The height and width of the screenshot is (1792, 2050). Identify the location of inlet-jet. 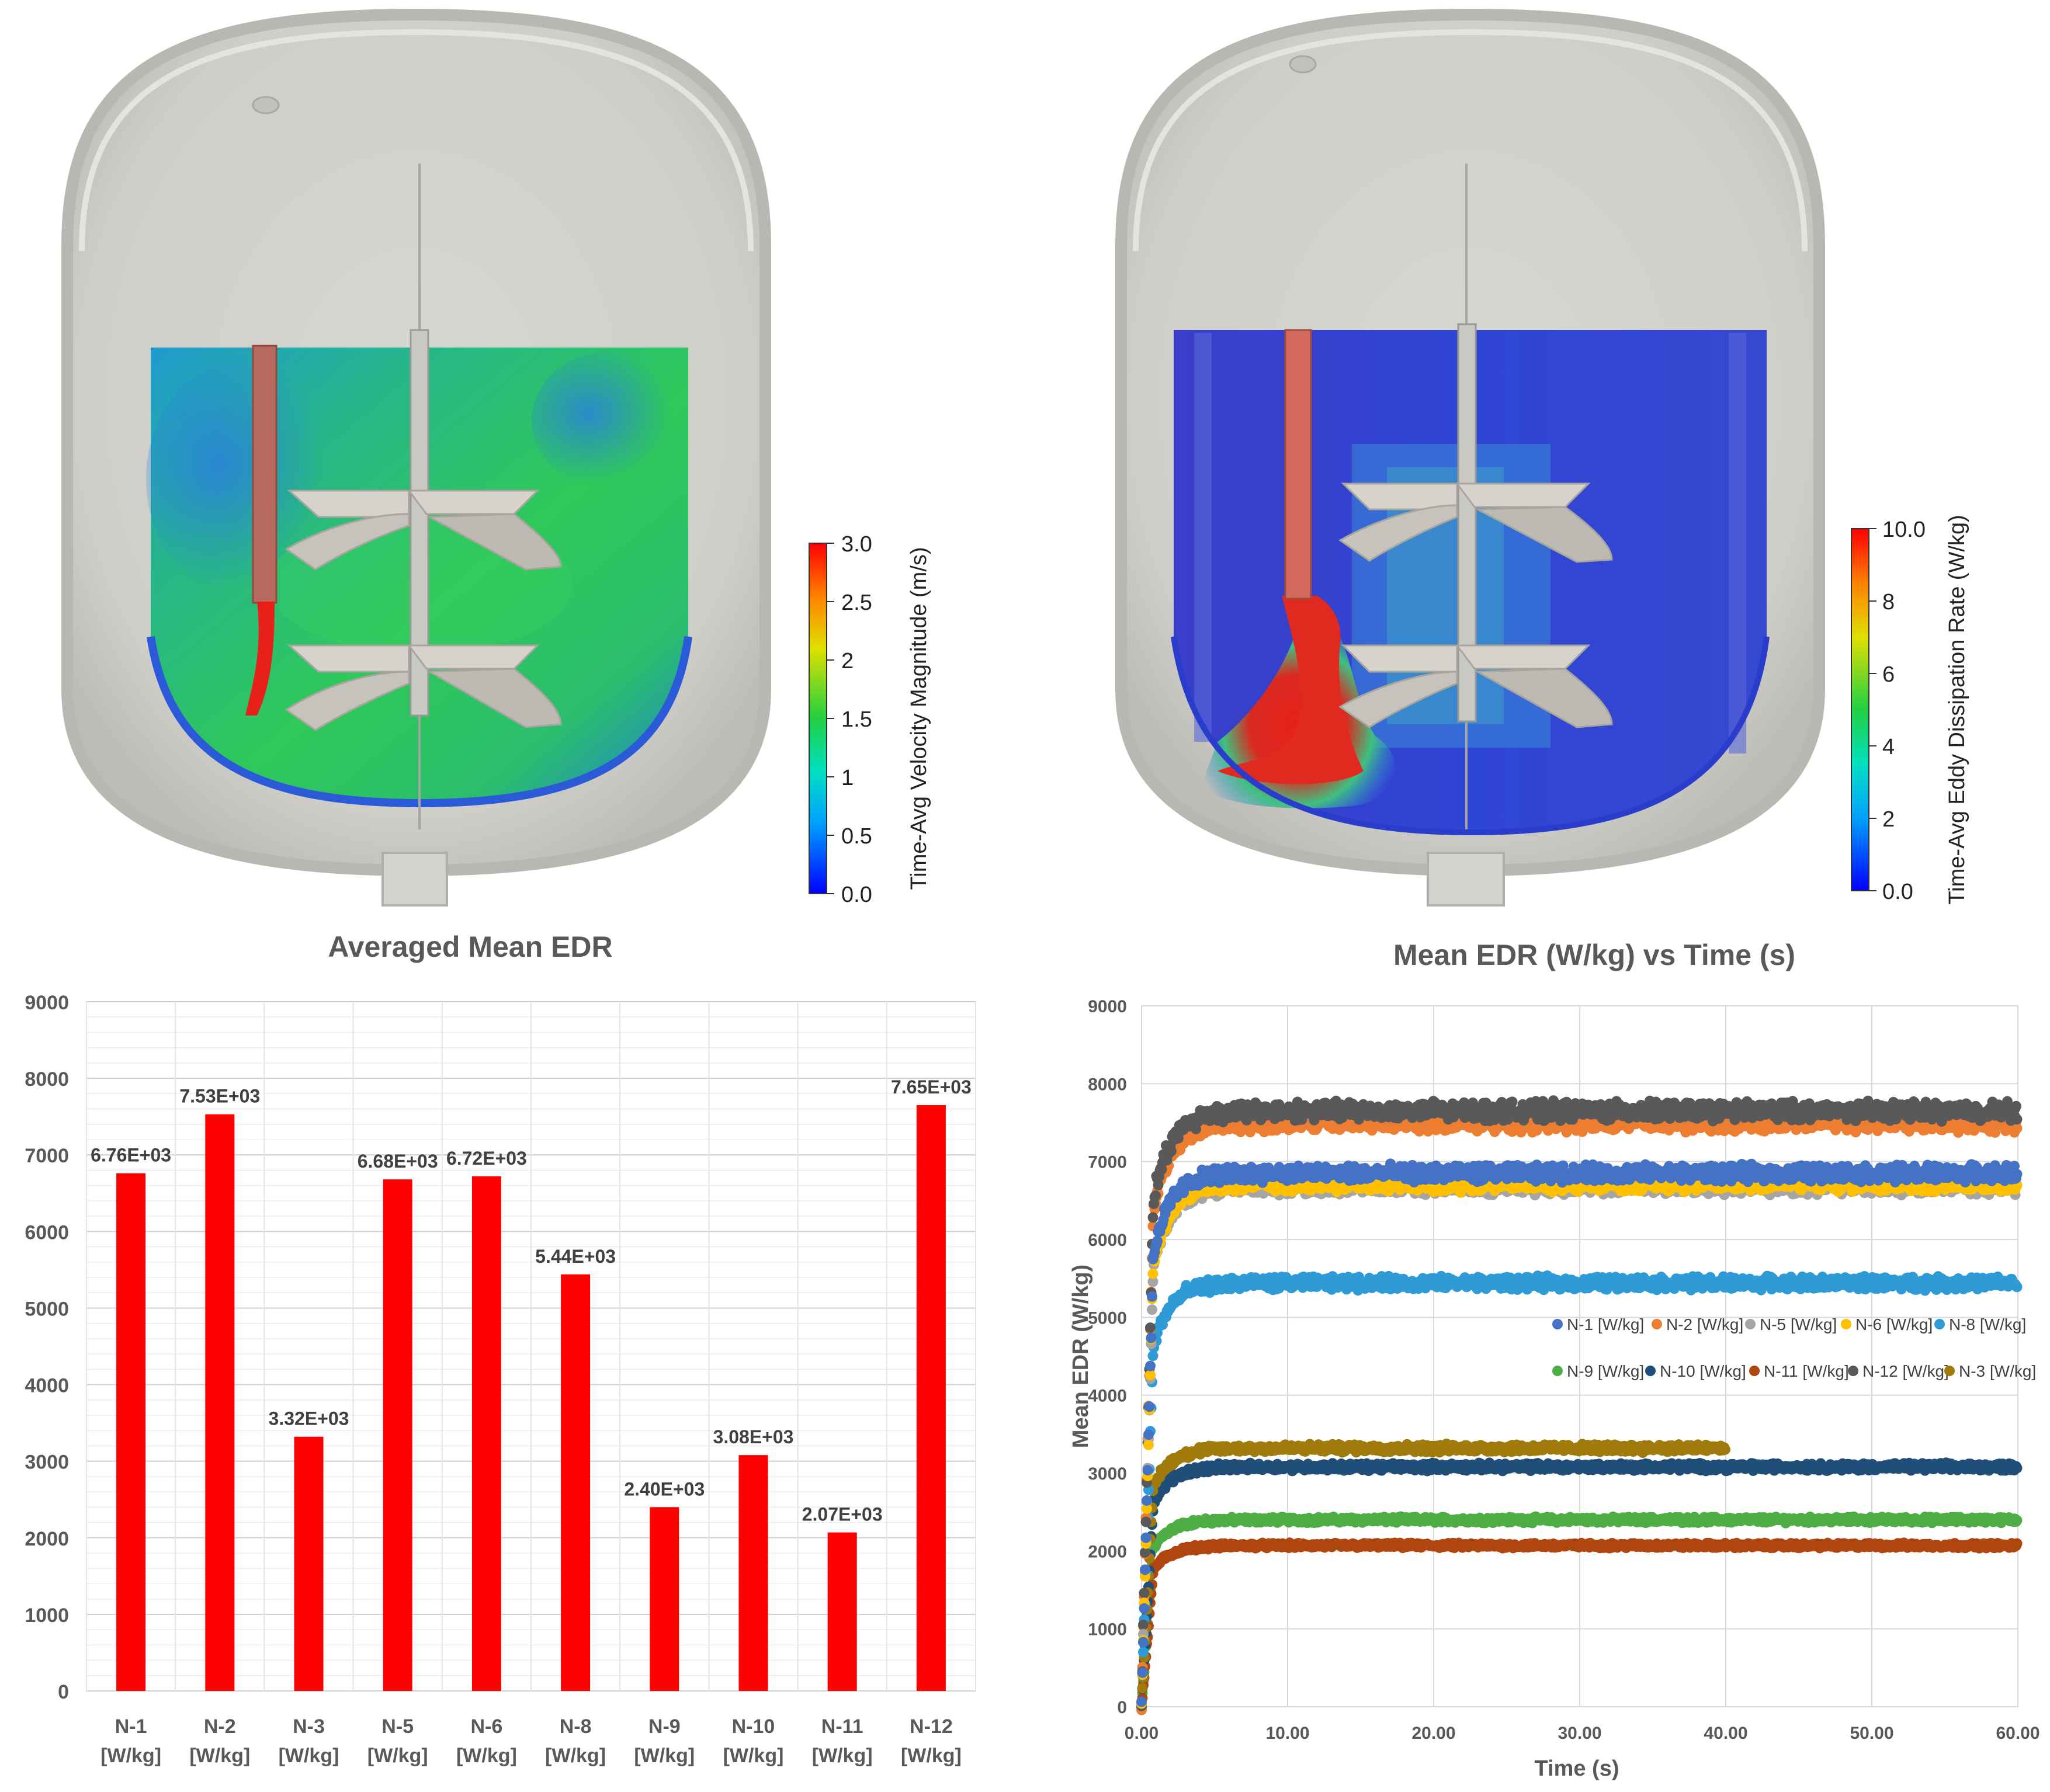
(260, 659).